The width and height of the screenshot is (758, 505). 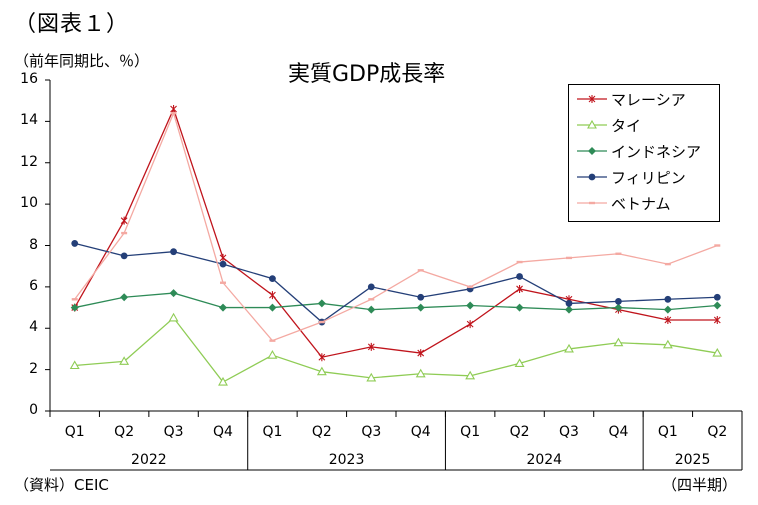 What do you see at coordinates (592, 99) in the screenshot?
I see `legend-swatch-malaysia` at bounding box center [592, 99].